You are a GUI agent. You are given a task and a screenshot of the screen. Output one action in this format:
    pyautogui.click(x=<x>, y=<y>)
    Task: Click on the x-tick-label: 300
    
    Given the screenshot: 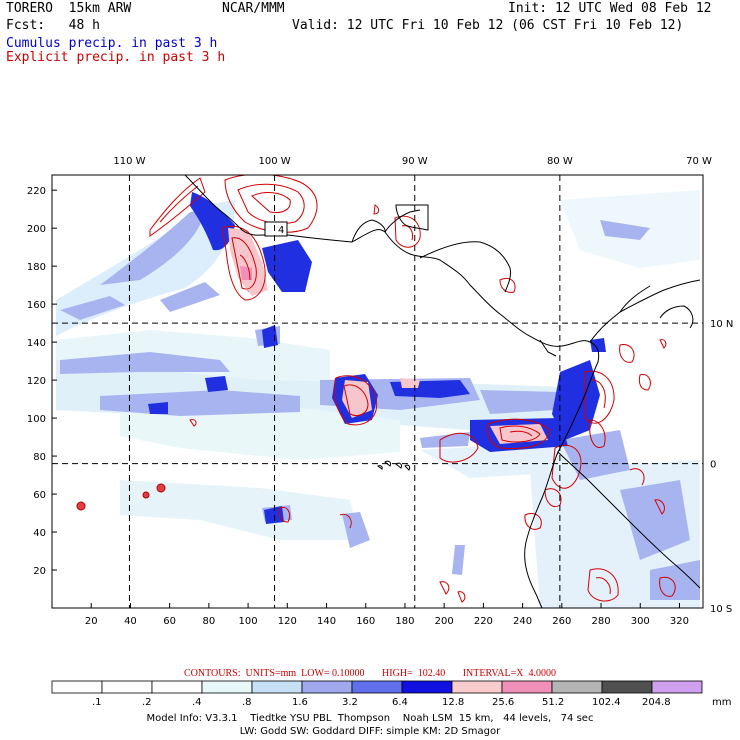 What is the action you would take?
    pyautogui.click(x=640, y=621)
    